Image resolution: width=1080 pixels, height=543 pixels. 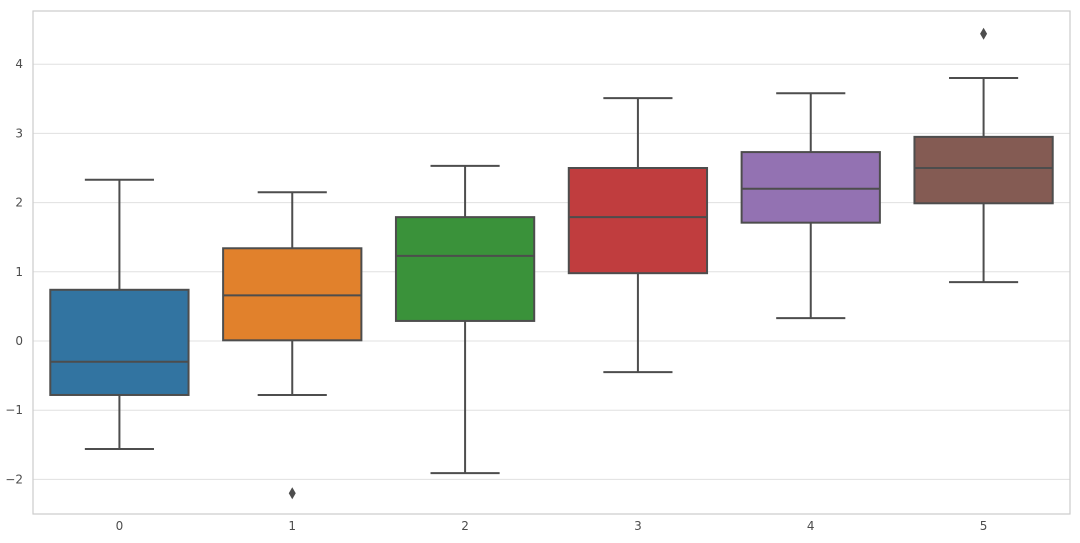 What do you see at coordinates (19, 203) in the screenshot?
I see `y-tick-label: 2` at bounding box center [19, 203].